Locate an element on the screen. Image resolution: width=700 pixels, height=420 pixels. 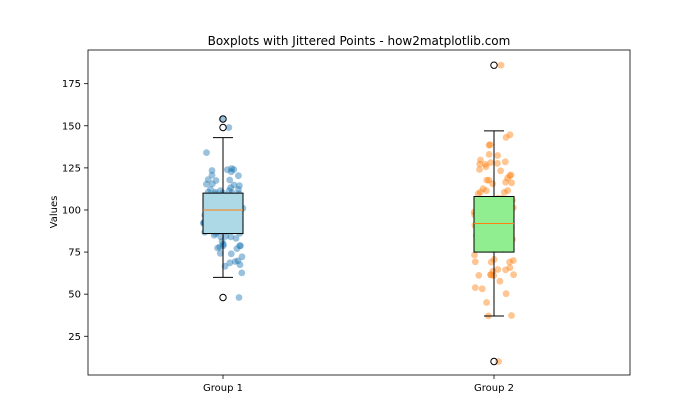
x-tick-label-group-1: Group 1 is located at coordinates (223, 388).